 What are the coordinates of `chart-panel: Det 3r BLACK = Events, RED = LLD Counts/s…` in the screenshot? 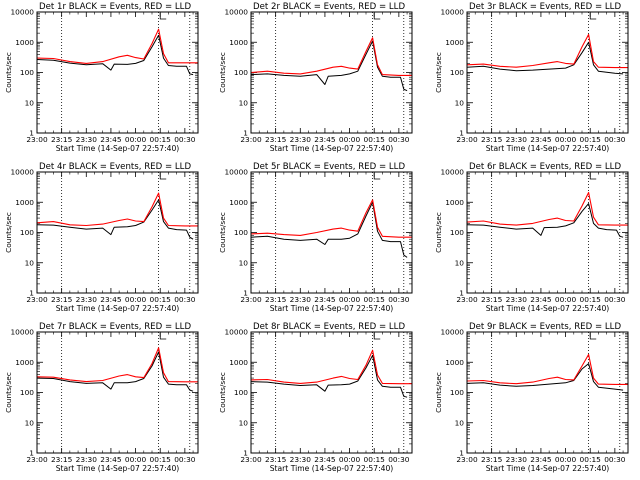 It's located at (531, 77).